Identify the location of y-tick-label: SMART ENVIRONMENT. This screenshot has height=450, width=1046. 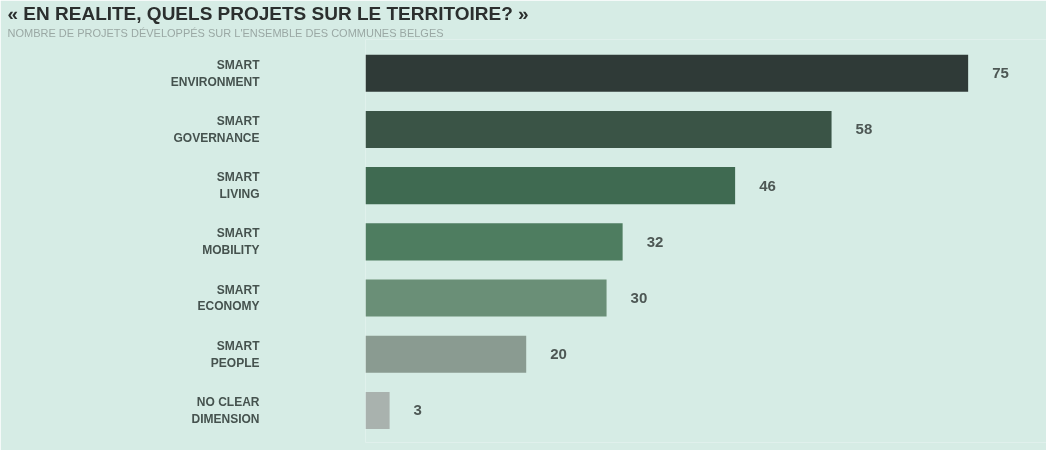
(215, 73).